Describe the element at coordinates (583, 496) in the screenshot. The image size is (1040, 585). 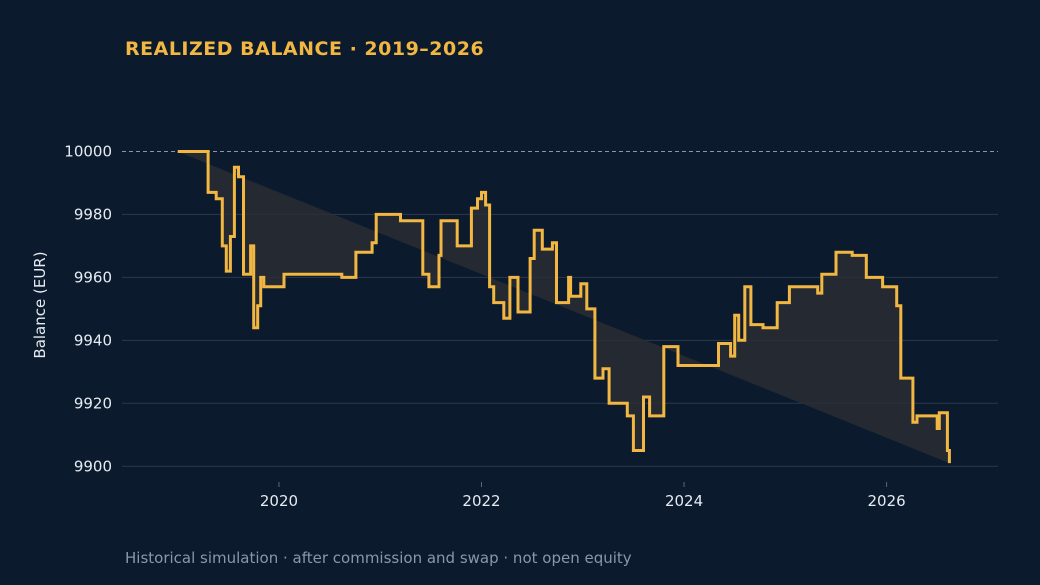
I see `x-tick-labels: 2020 2022 2024 2026` at that location.